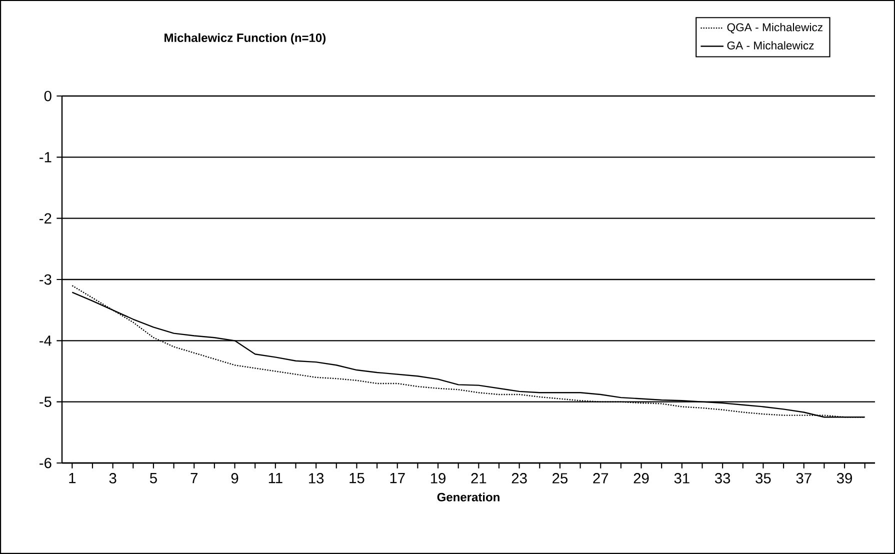 The height and width of the screenshot is (554, 895). What do you see at coordinates (600, 478) in the screenshot?
I see `x-tick-label: 27` at bounding box center [600, 478].